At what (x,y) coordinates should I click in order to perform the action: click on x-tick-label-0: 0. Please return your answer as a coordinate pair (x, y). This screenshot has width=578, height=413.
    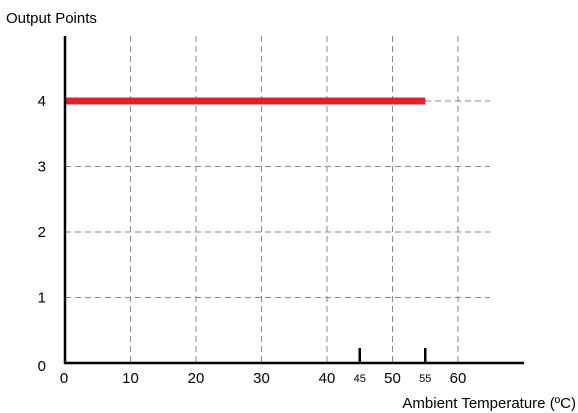
    Looking at the image, I should click on (64, 378).